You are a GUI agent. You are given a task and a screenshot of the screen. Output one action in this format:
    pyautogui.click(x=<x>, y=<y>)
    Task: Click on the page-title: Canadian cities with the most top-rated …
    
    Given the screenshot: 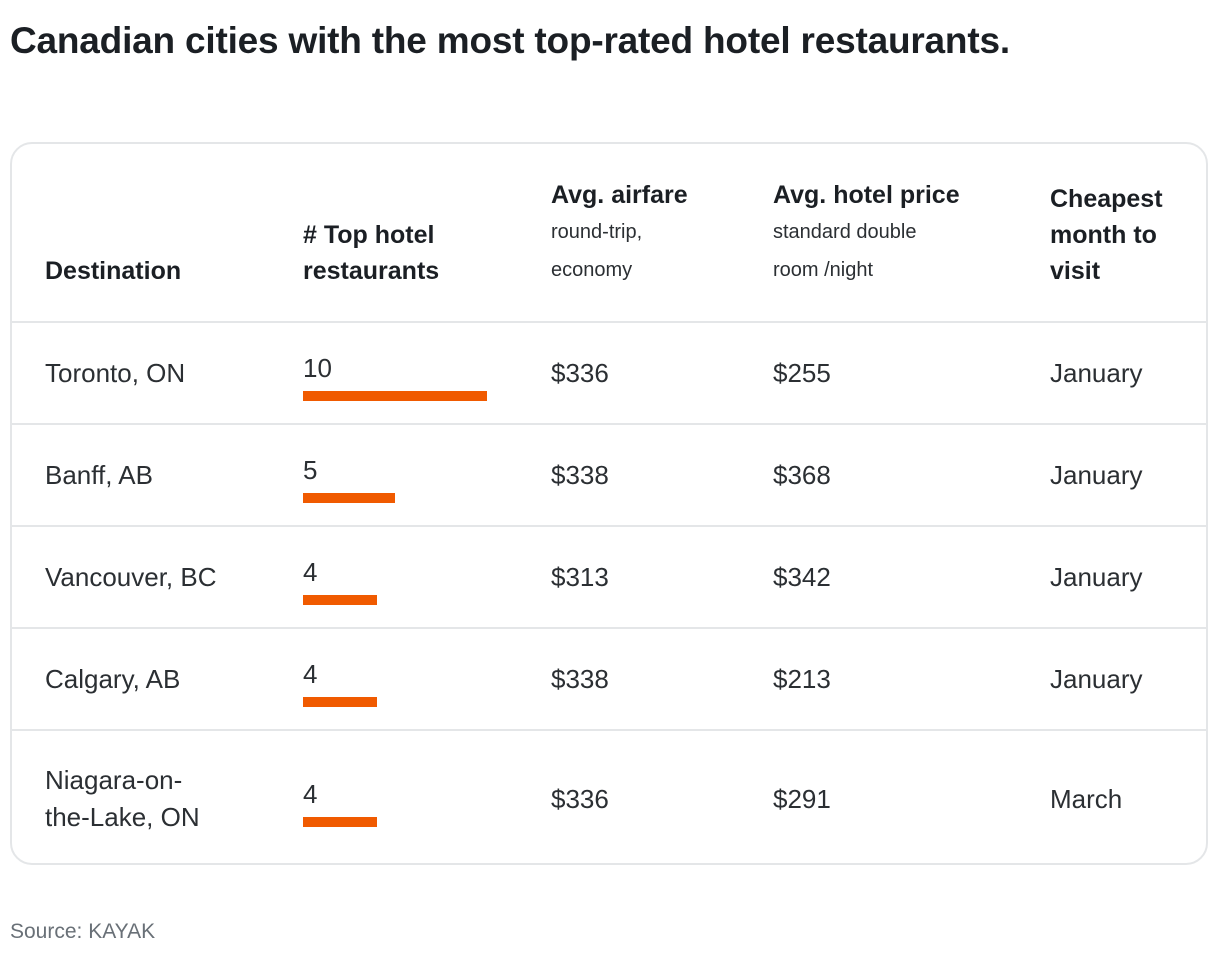 What is the action you would take?
    pyautogui.click(x=510, y=40)
    